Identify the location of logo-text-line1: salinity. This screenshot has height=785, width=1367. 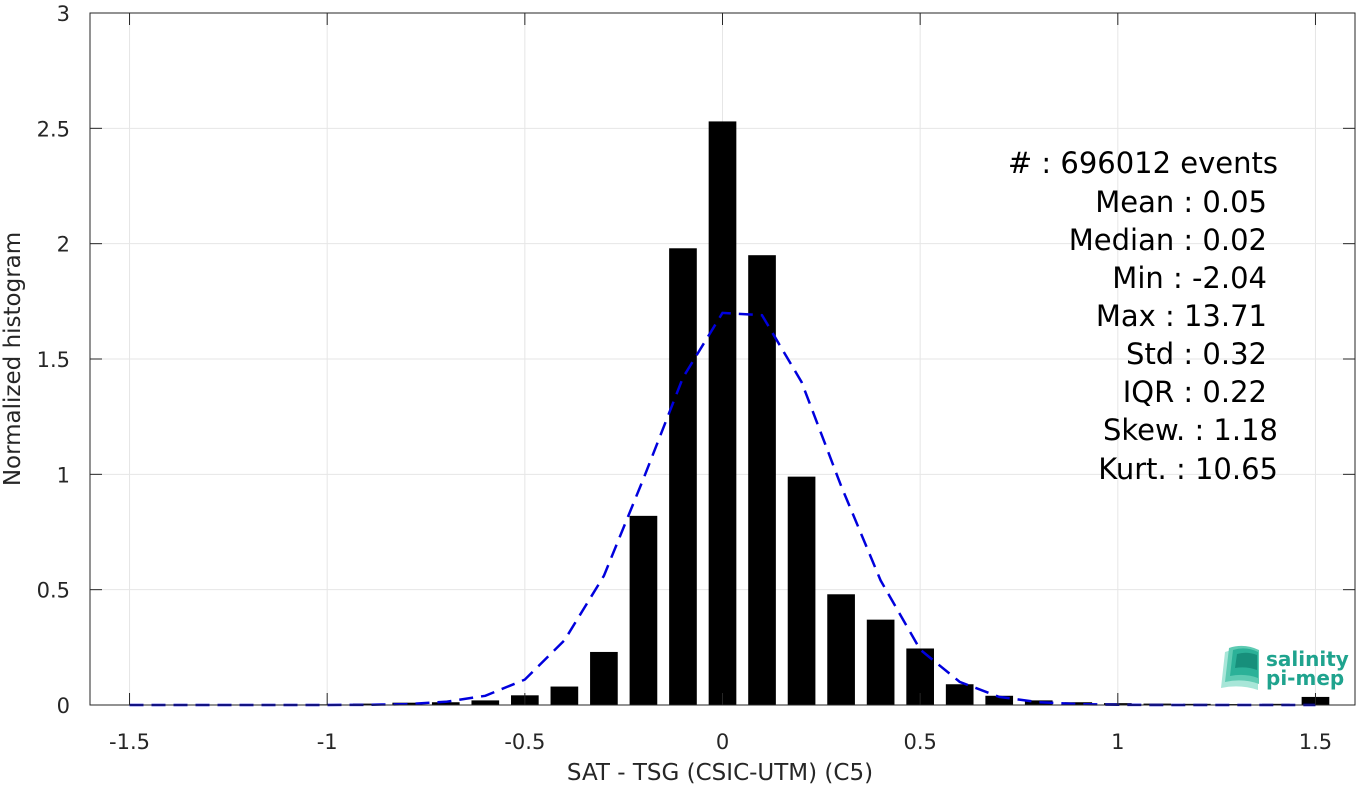
(1307, 659).